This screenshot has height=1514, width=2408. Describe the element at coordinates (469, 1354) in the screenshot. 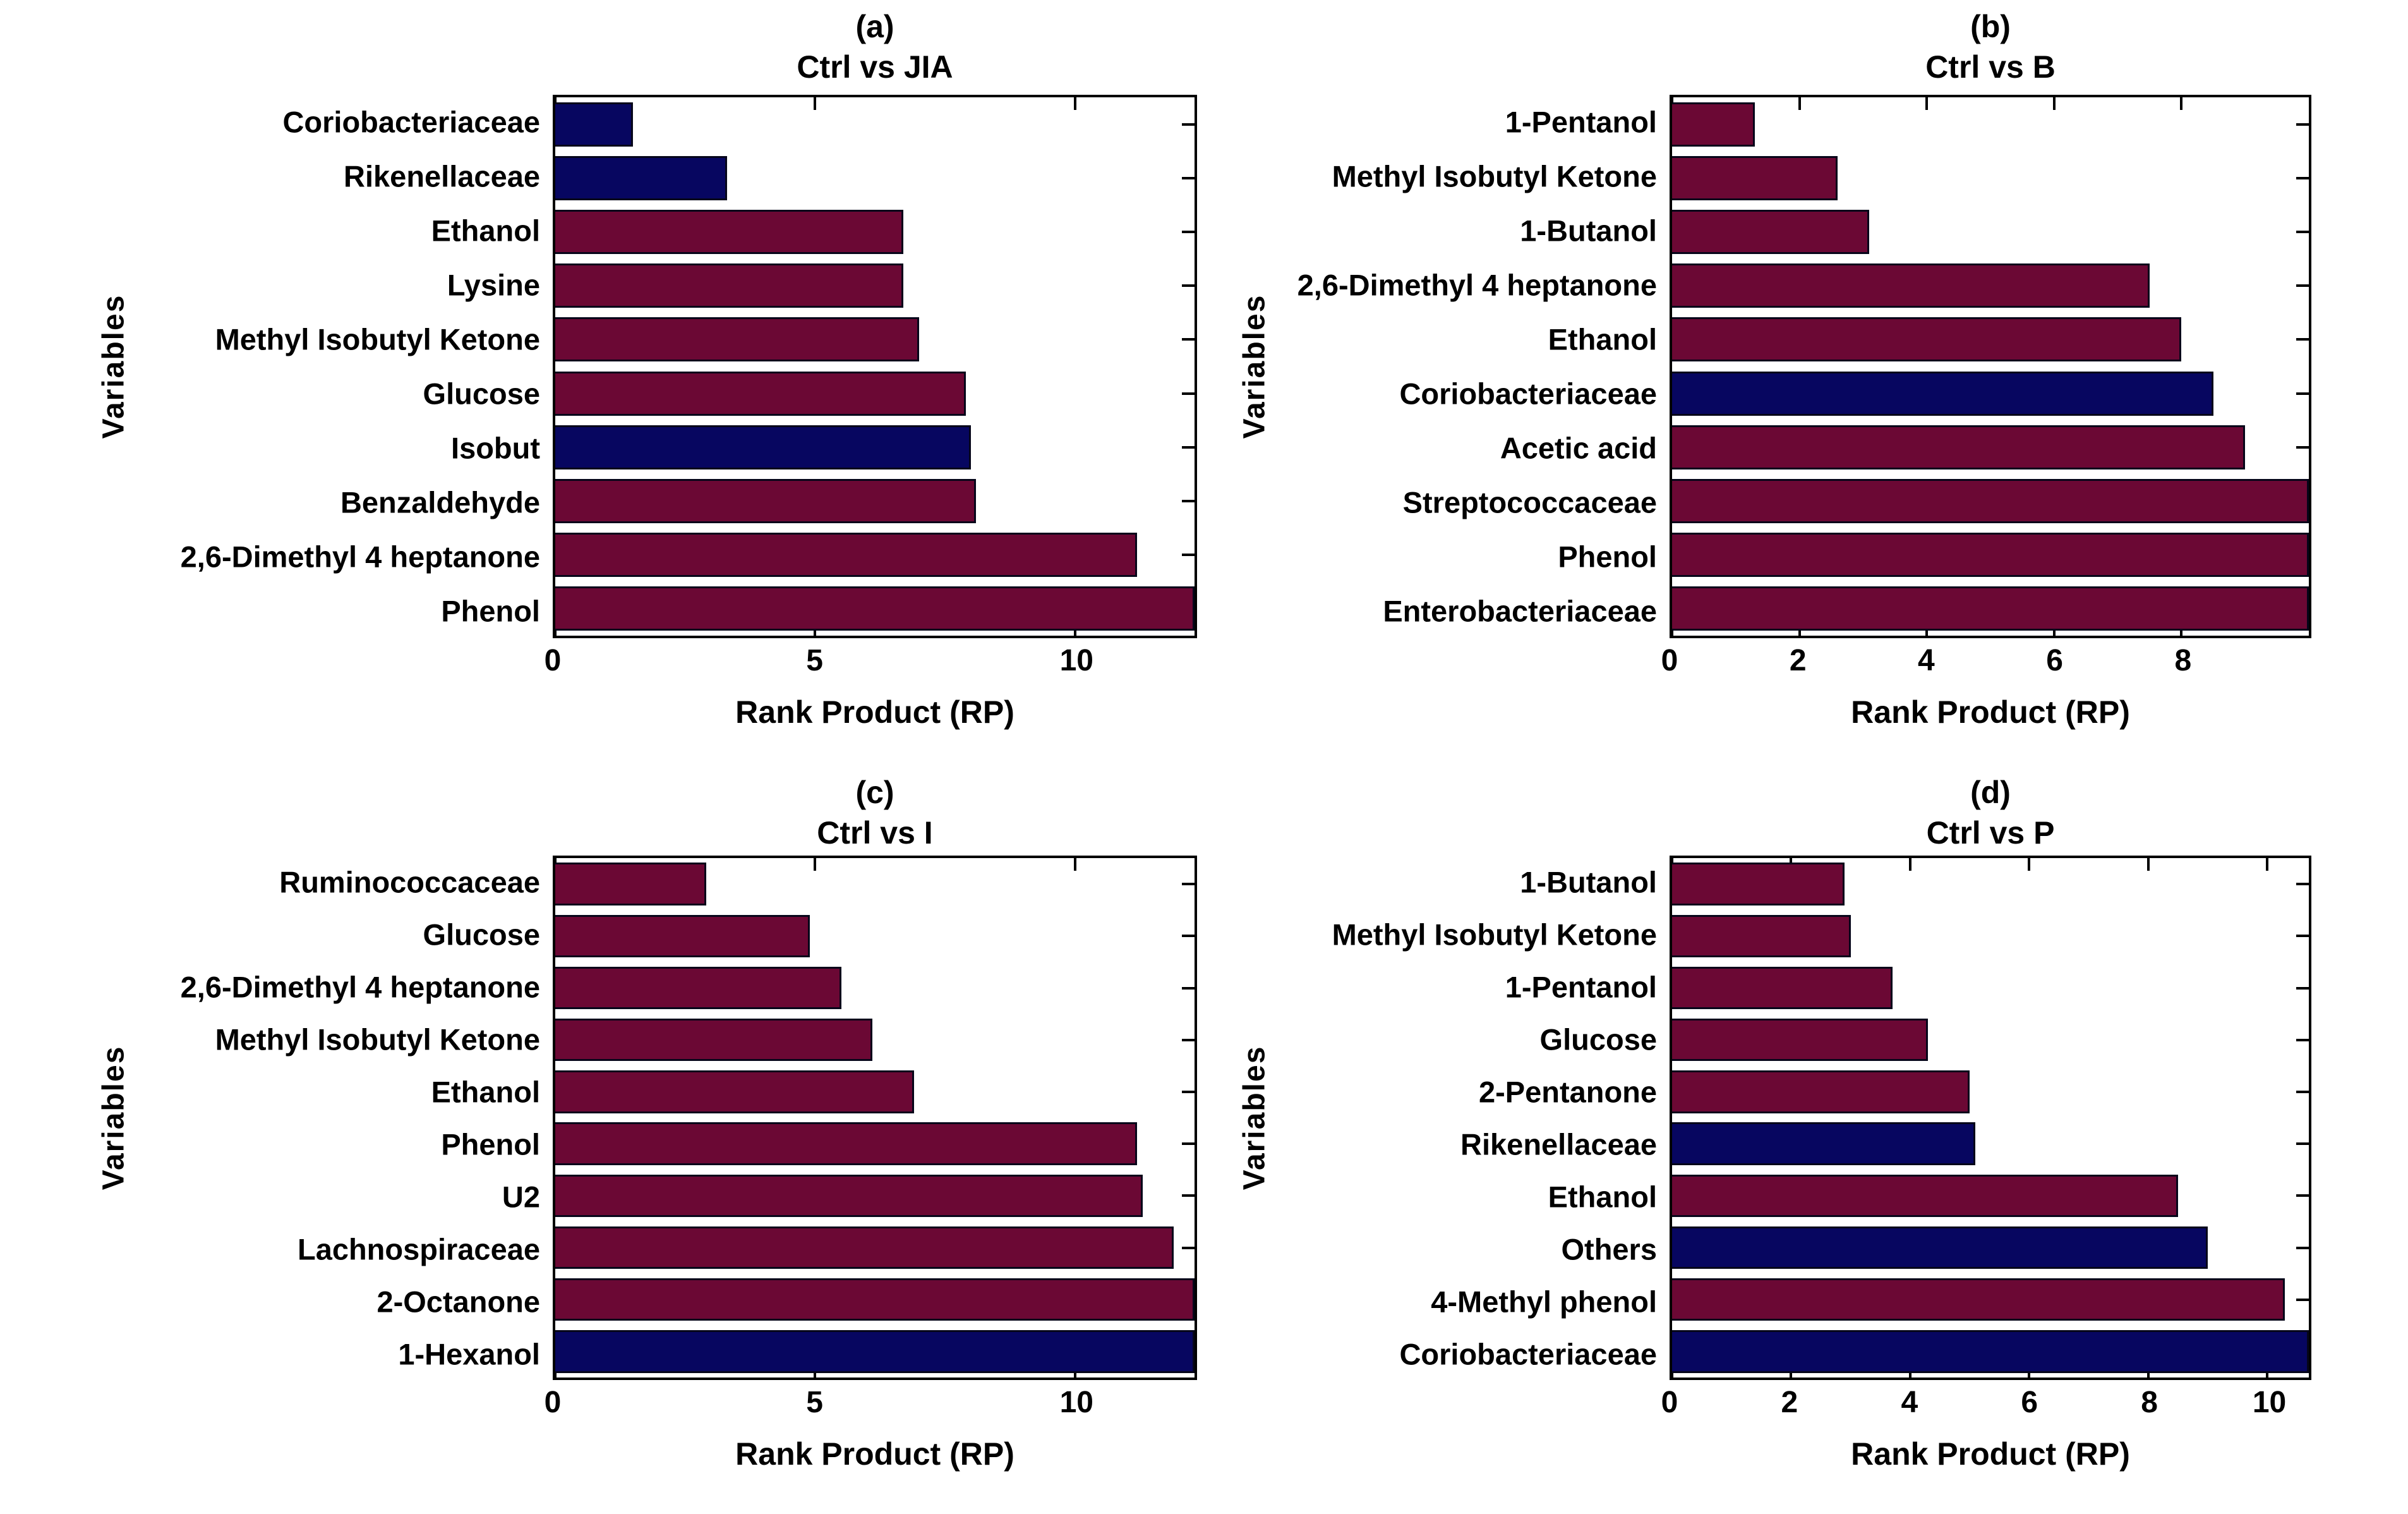

I see `category-label: 1-Hexanol` at that location.